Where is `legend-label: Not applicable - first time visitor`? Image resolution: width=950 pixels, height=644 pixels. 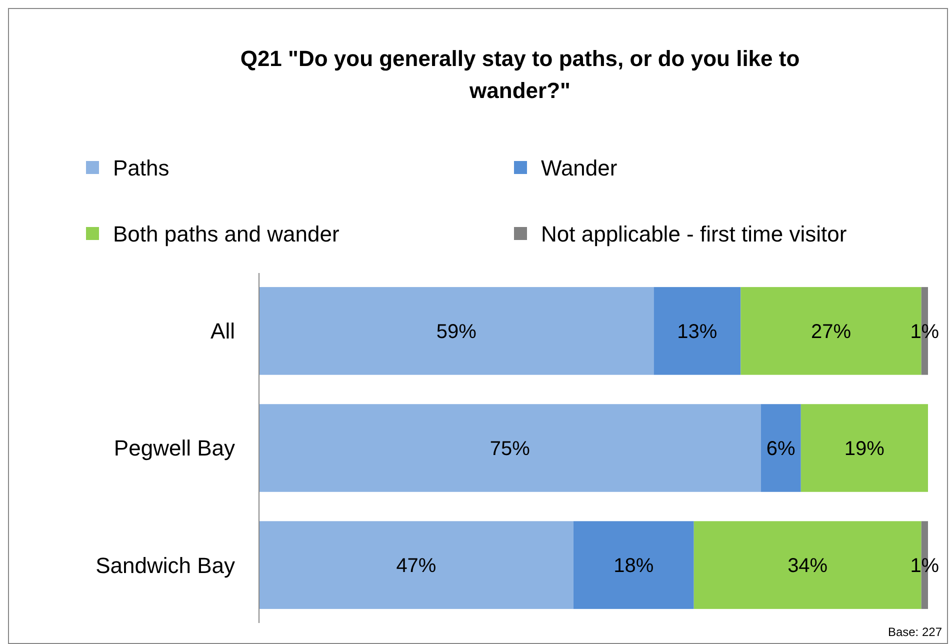
legend-label: Not applicable - first time visitor is located at coordinates (694, 234).